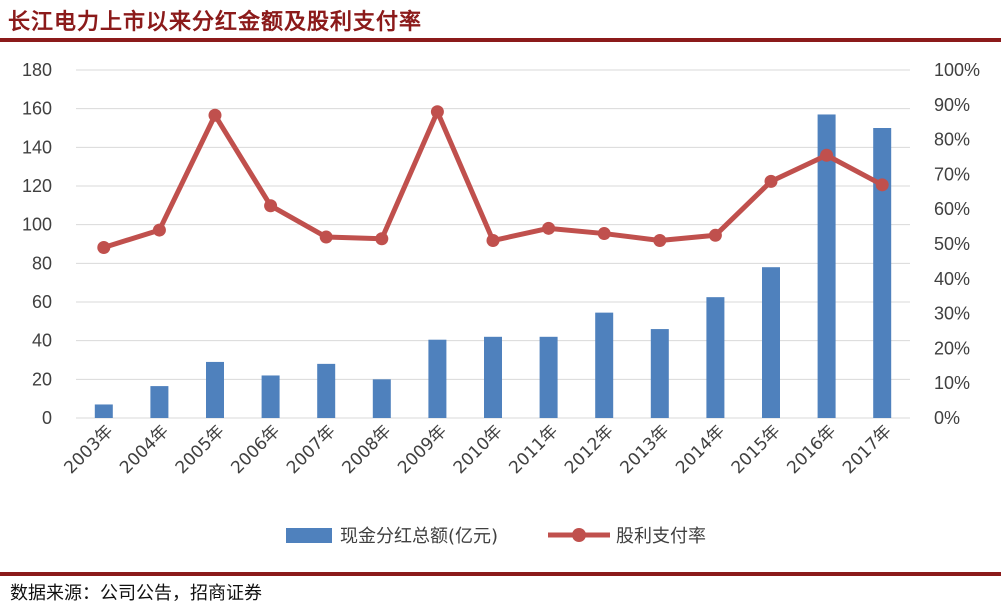 The image size is (1001, 605). I want to click on bottom-rule, so click(500, 574).